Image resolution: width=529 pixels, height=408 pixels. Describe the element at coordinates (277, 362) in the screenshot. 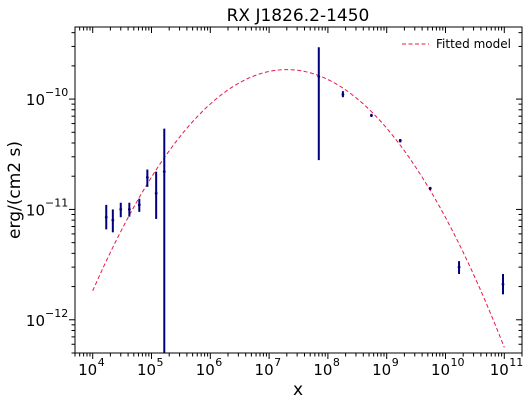

I see `x-tick-label-exponent: 7` at that location.